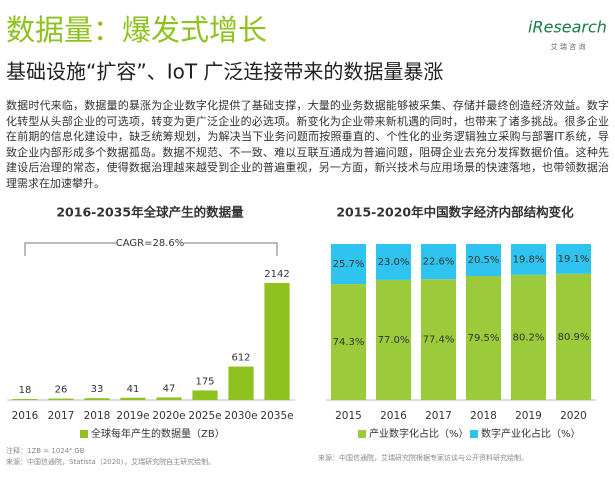 Image resolution: width=615 pixels, height=483 pixels. Describe the element at coordinates (276, 274) in the screenshot. I see `value-label: 2142` at that location.